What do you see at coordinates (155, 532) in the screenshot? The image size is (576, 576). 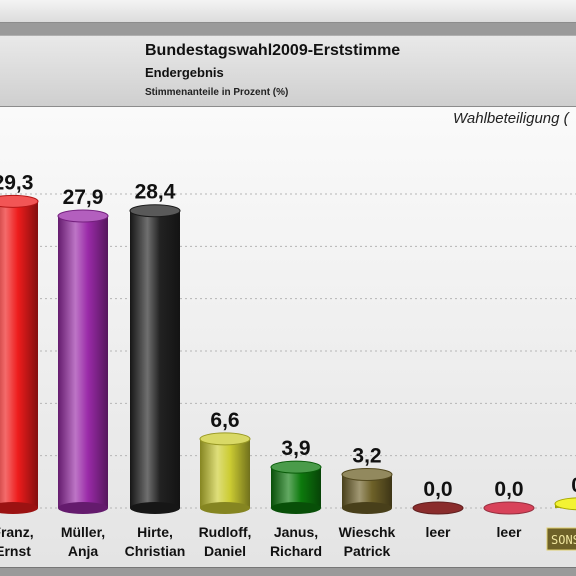 I see `category-label: Hirte,` at bounding box center [155, 532].